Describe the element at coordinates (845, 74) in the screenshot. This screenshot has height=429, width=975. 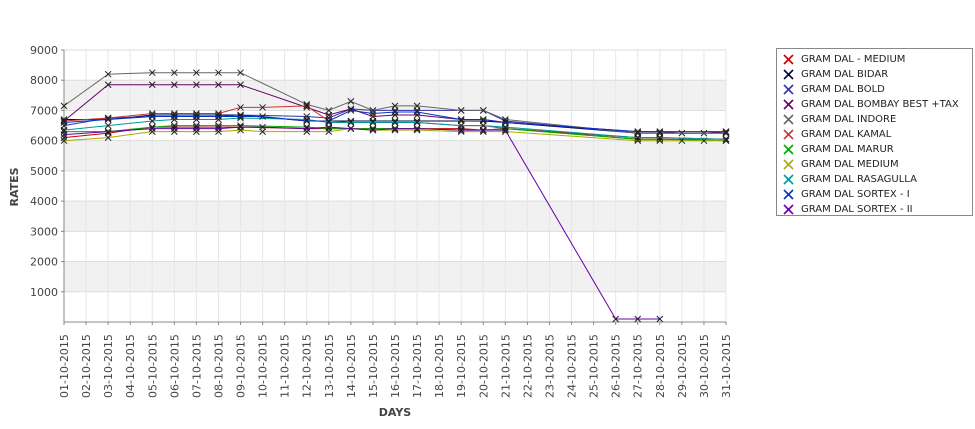
I see `legend-label: GRAM DAL BIDAR` at that location.